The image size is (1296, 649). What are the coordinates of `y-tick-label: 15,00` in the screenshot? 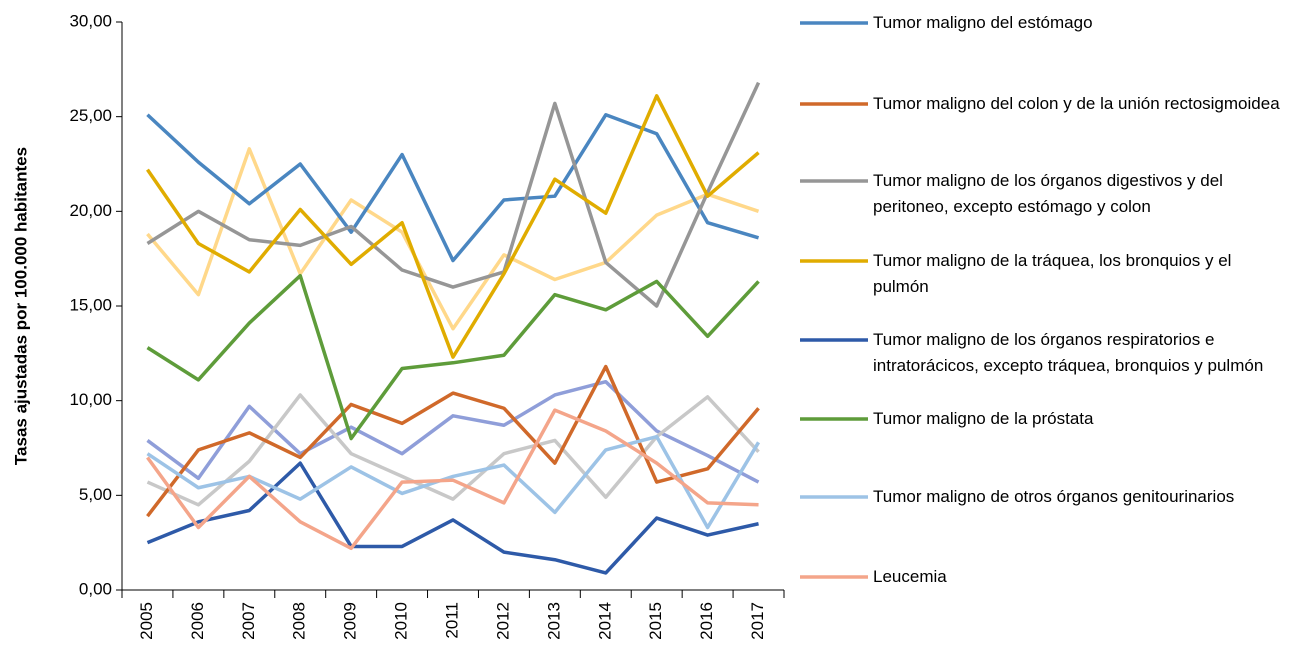 It's located at (90, 304).